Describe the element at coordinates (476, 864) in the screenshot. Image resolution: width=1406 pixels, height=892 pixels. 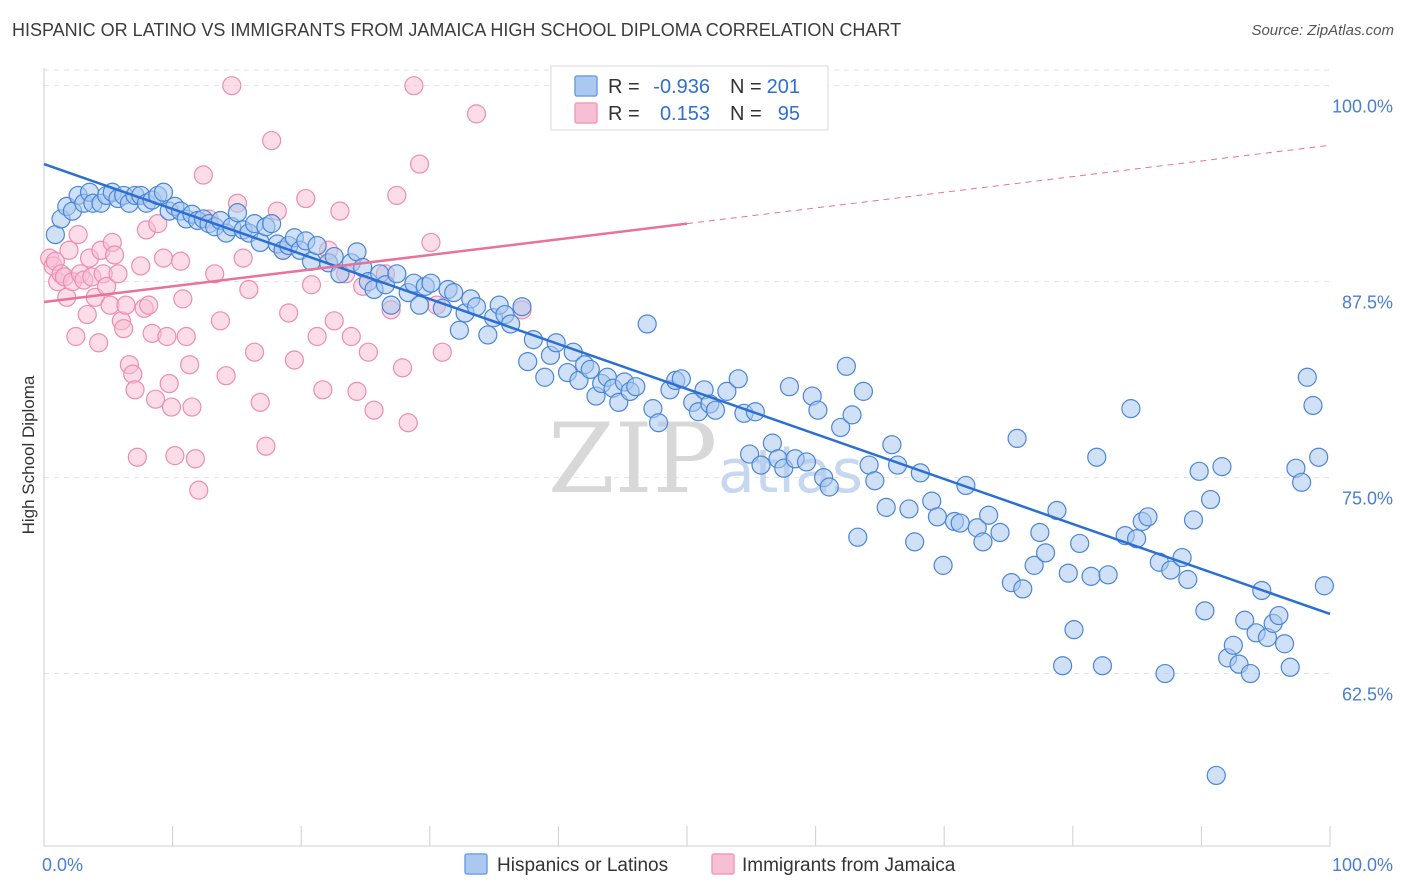
I see `legend-swatch-hispanics` at that location.